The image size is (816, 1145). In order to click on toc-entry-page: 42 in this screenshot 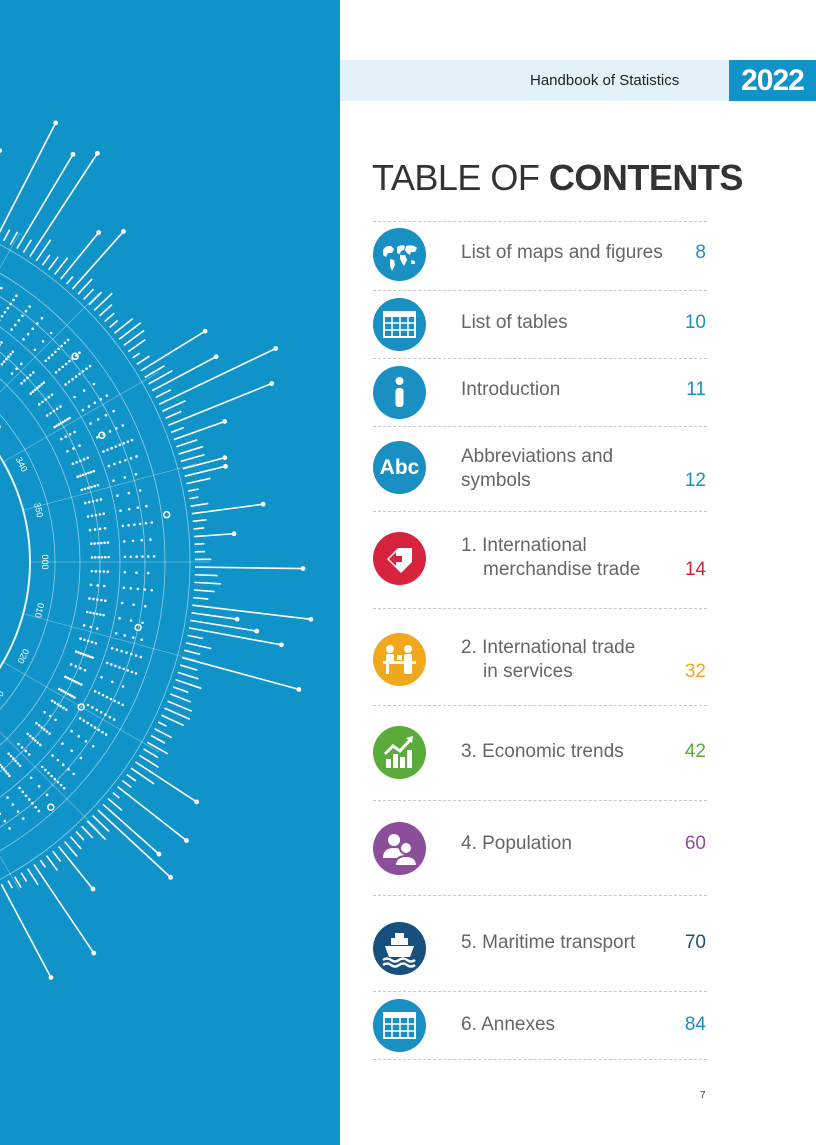, I will do `click(695, 751)`.